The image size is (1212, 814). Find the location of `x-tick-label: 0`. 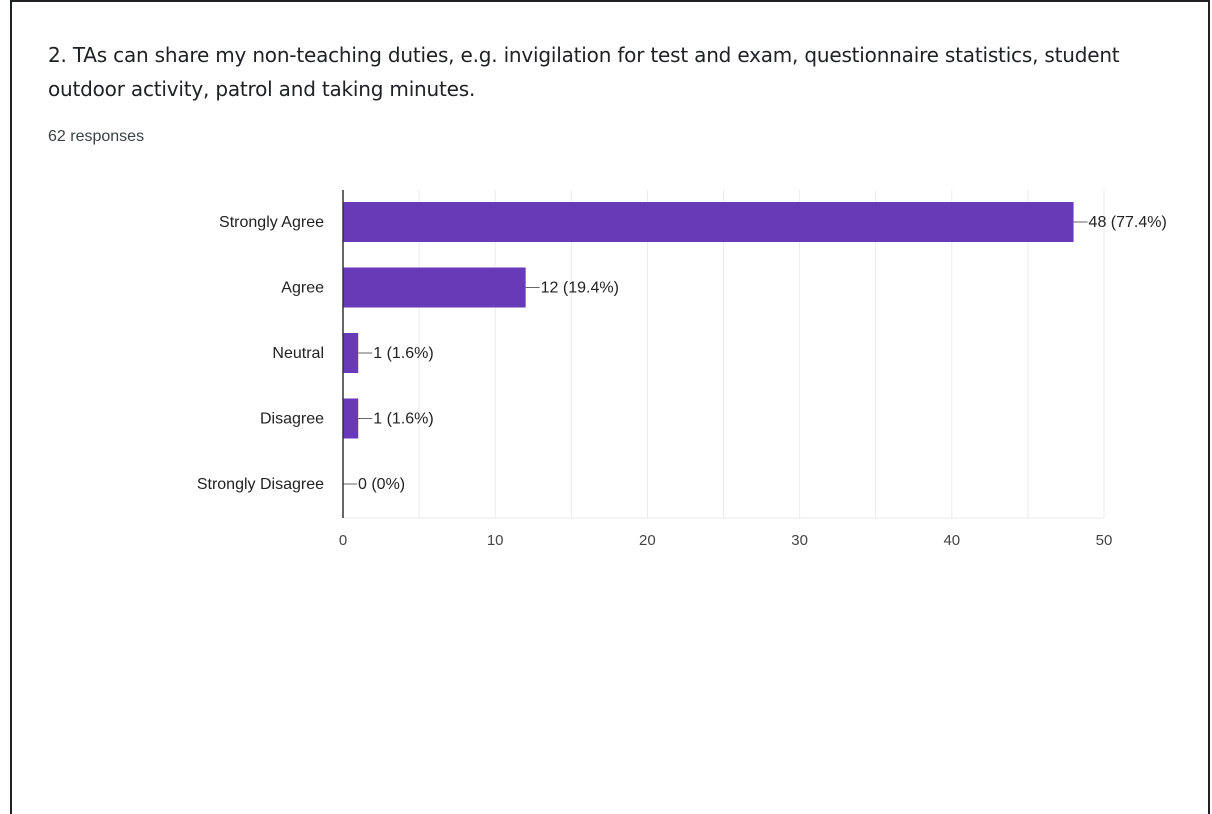

x-tick-label: 0 is located at coordinates (343, 540).